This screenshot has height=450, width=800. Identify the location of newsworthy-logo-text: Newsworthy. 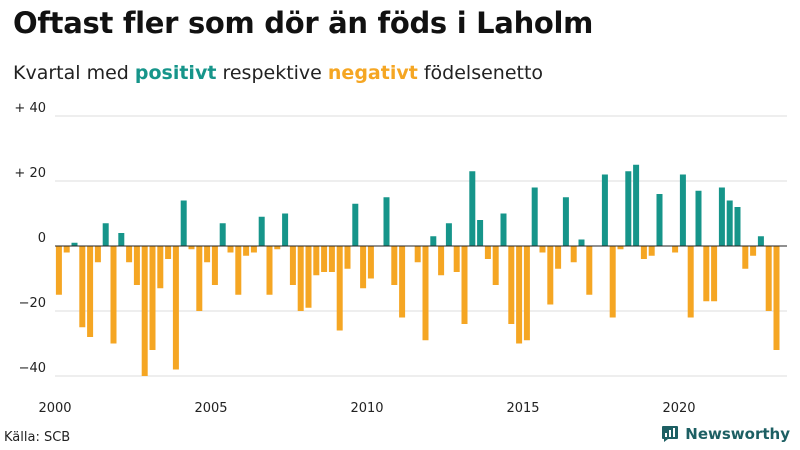
(737, 434).